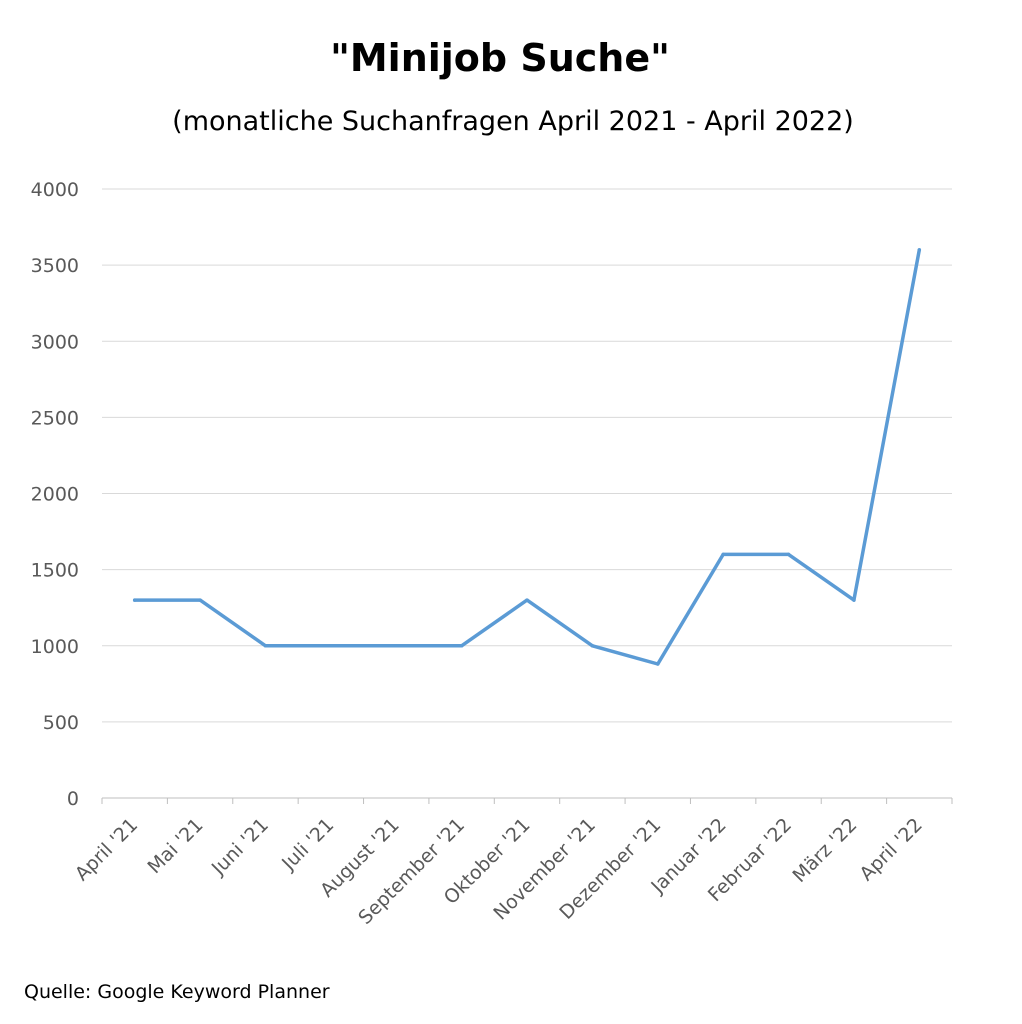  I want to click on y-tick-label: 1000, so click(55, 647).